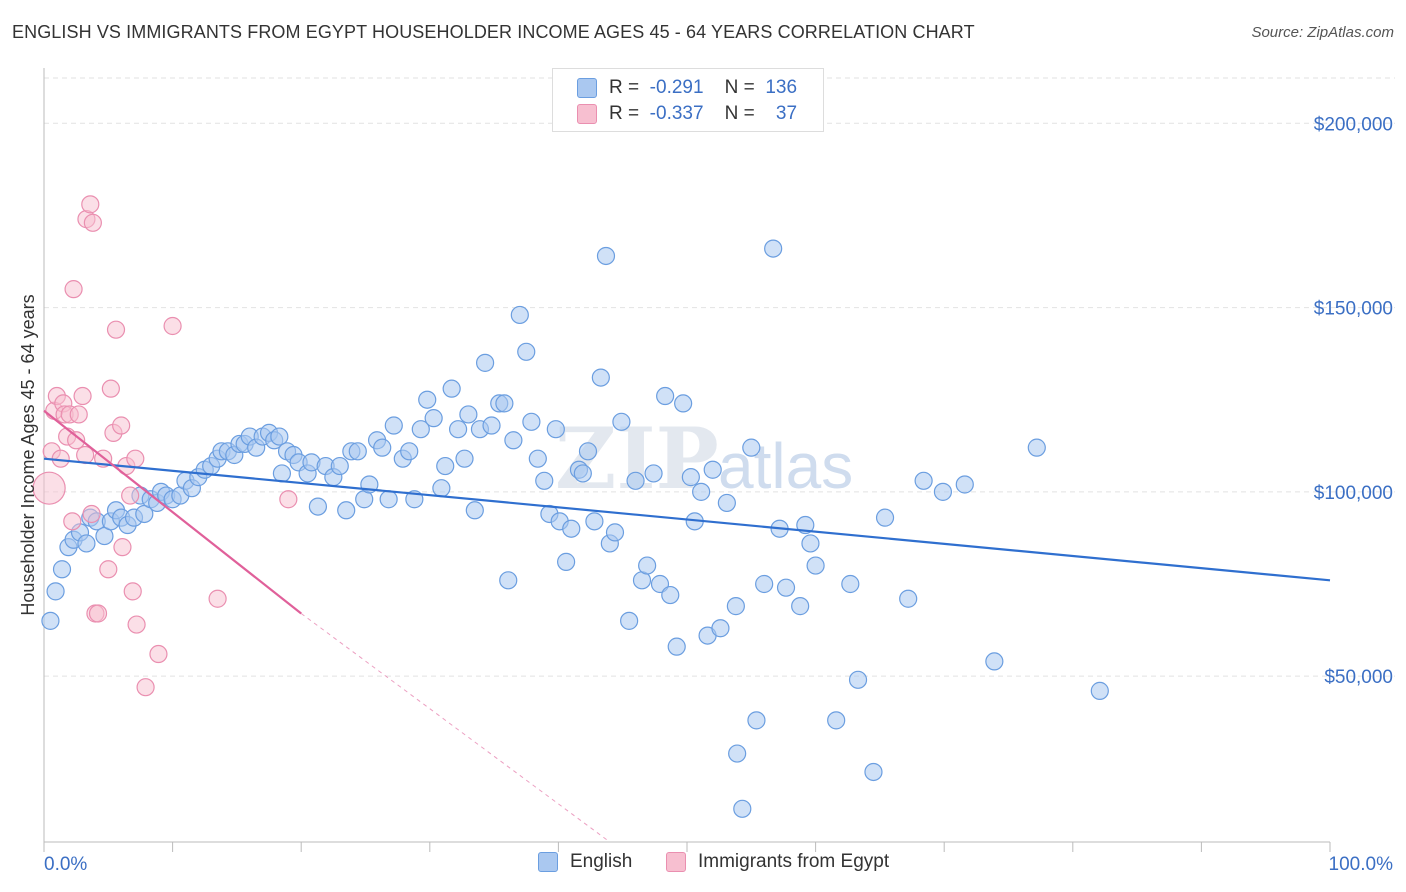 This screenshot has height=892, width=1406. Describe the element at coordinates (687, 519) in the screenshot. I see `english-trend-line` at that location.